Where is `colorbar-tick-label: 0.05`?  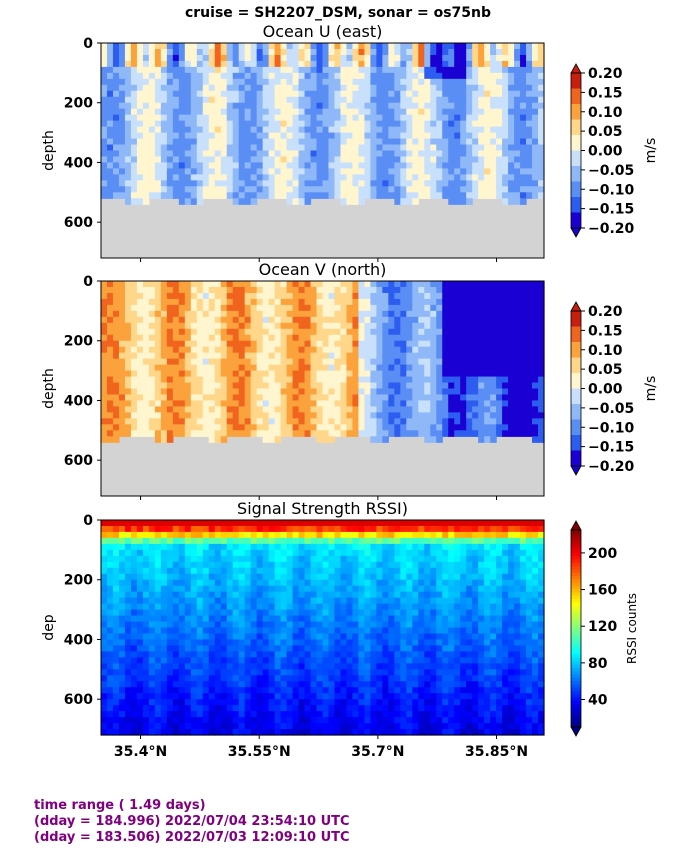 colorbar-tick-label: 0.05 is located at coordinates (605, 132).